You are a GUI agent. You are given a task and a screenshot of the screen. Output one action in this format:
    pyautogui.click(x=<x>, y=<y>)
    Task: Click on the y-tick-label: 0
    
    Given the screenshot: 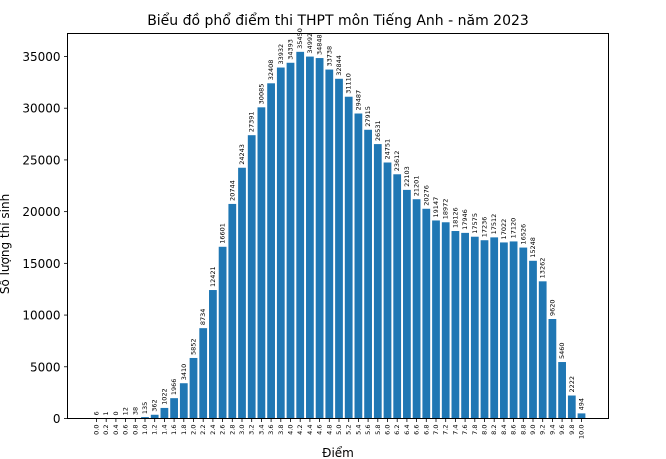 What is the action you would take?
    pyautogui.click(x=57, y=419)
    